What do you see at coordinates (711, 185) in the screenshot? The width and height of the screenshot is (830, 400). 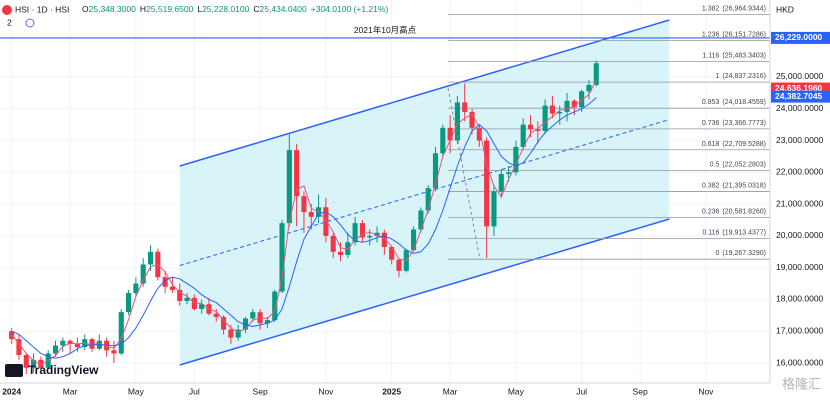 I see `fib-ratio: 0.382` at bounding box center [711, 185].